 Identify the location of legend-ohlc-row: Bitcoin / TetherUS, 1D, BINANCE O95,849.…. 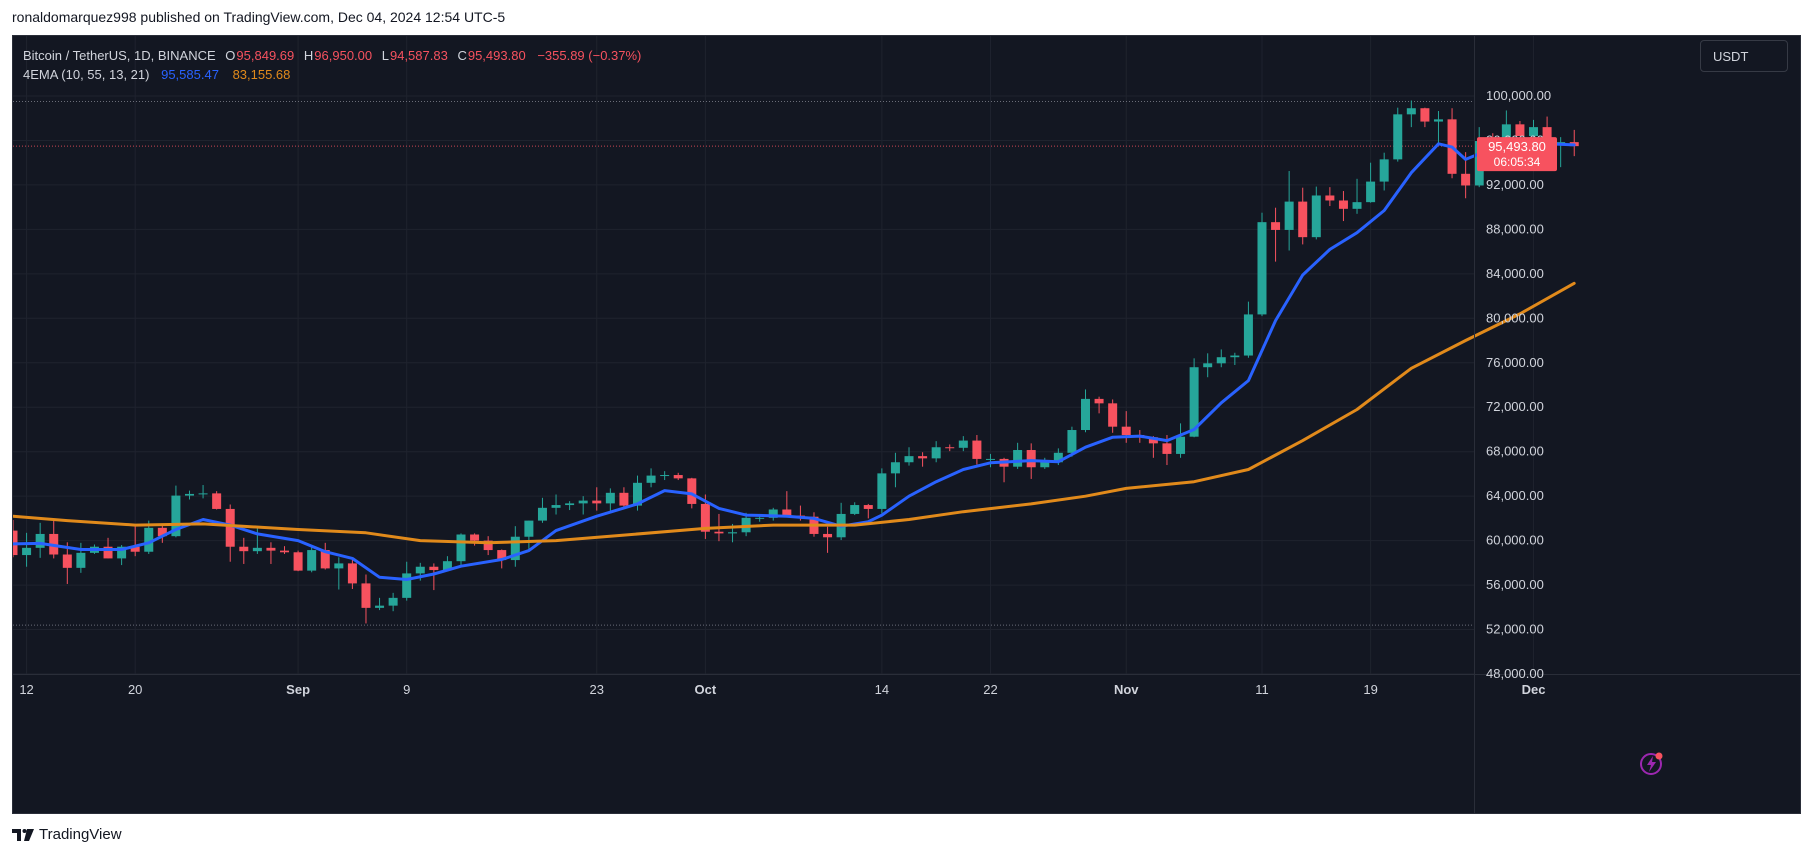
(332, 55).